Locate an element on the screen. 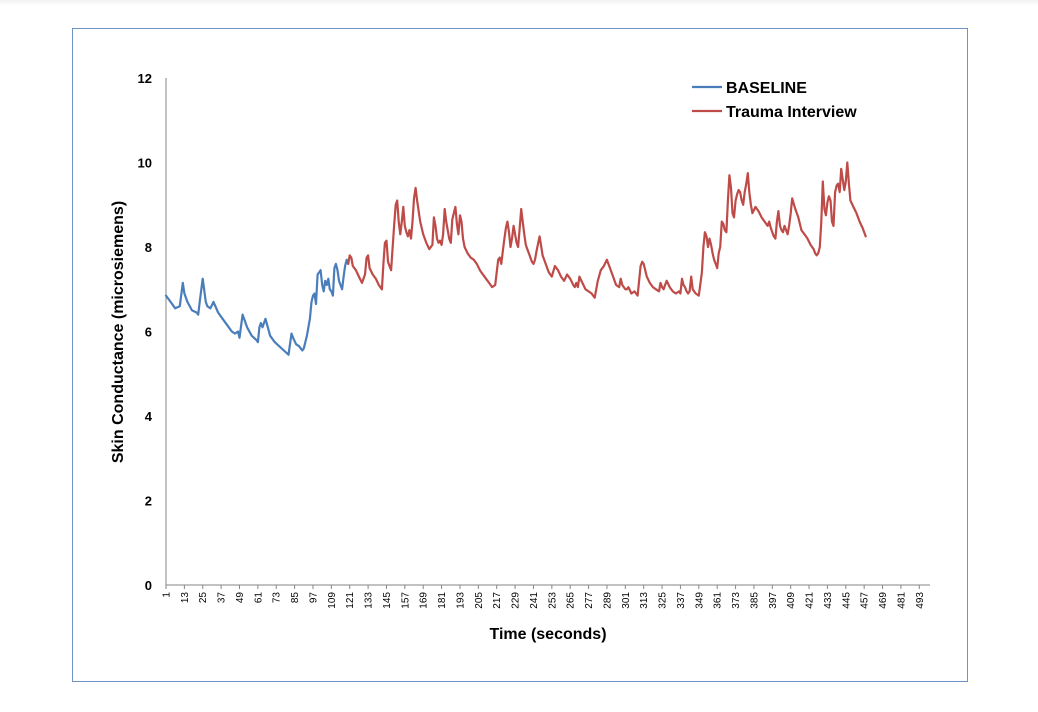  x-tick-label: 457 is located at coordinates (865, 600).